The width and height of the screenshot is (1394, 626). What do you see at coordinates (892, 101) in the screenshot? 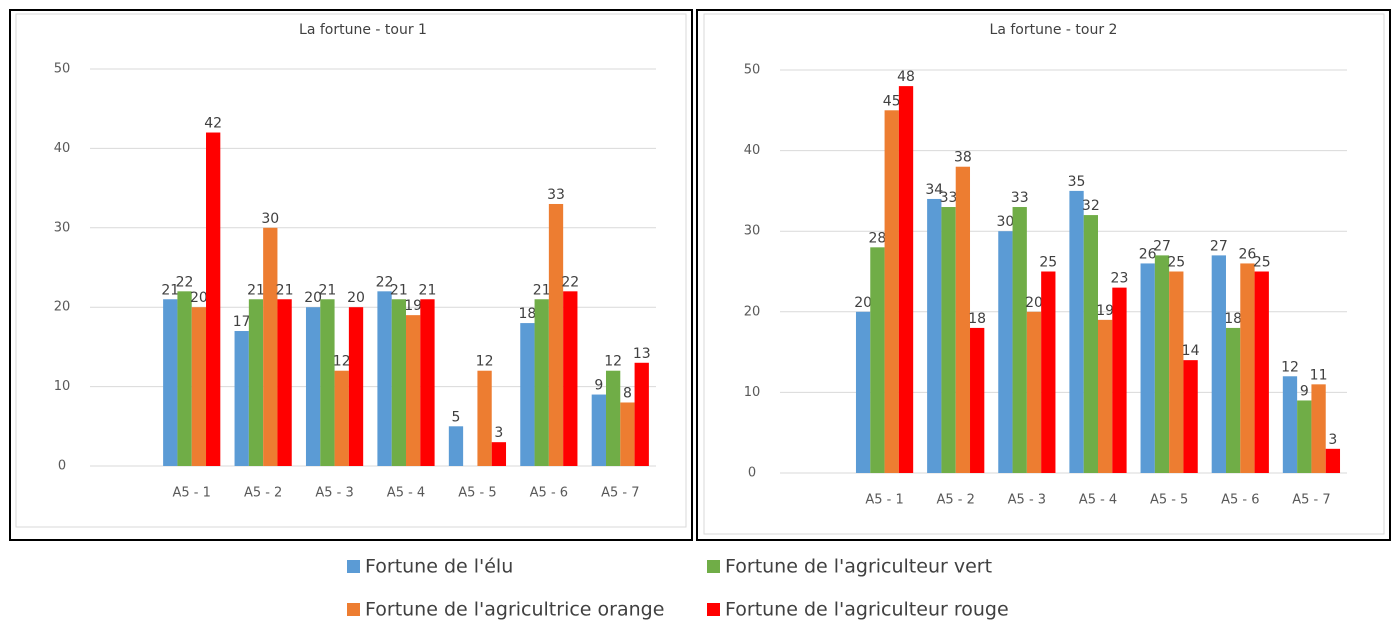
I see `value-label: 45` at bounding box center [892, 101].